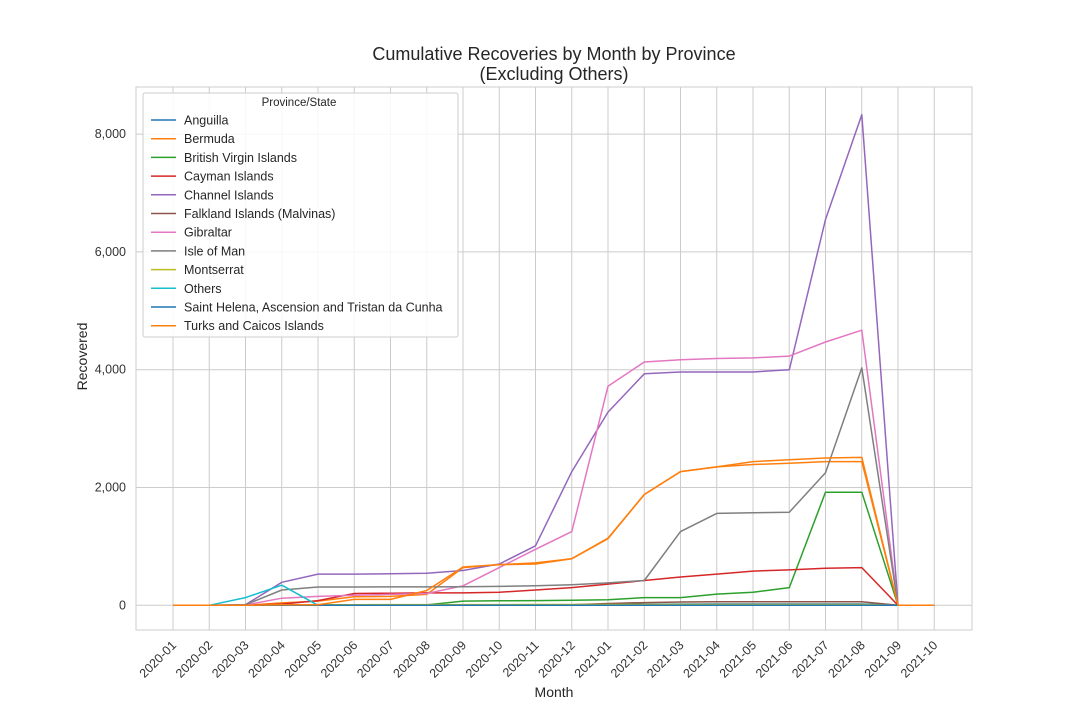 The height and width of the screenshot is (720, 1080). Describe the element at coordinates (303, 659) in the screenshot. I see `x-tick-label: 2020-05` at that location.